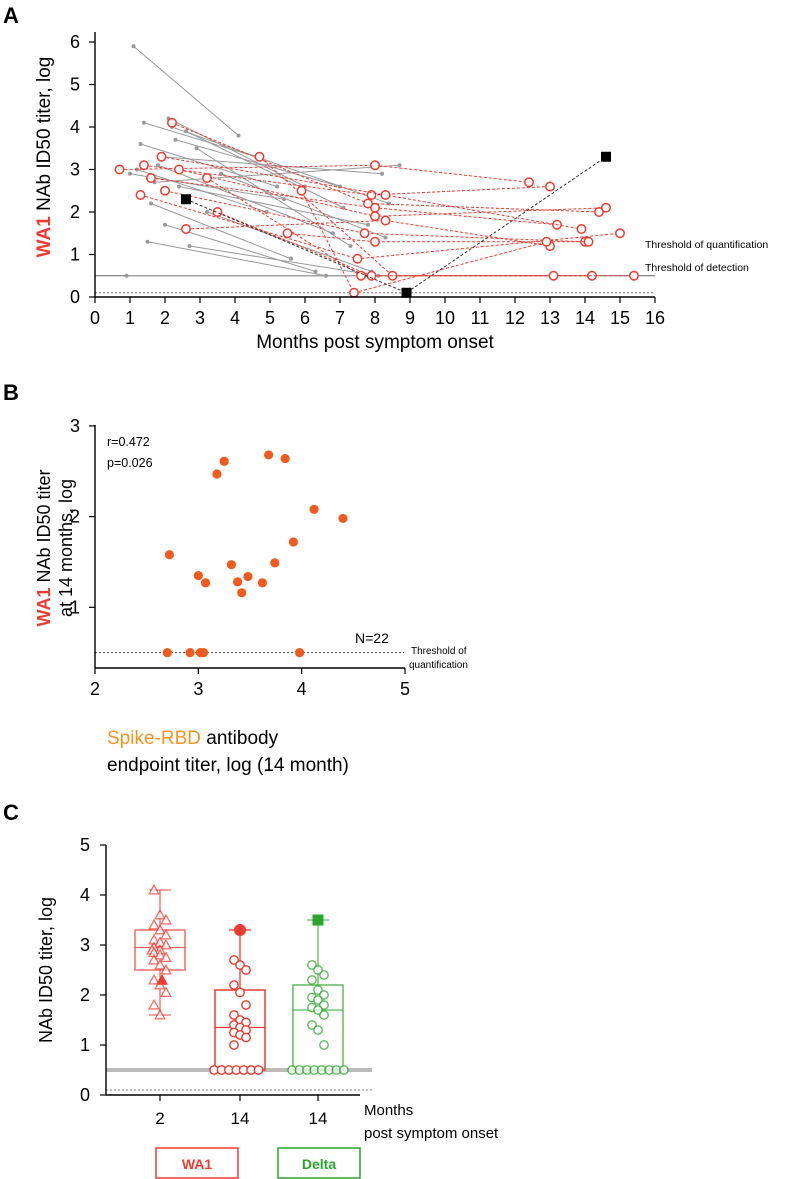  Describe the element at coordinates (340, 318) in the screenshot. I see `a-x-tick-label: 7` at that location.